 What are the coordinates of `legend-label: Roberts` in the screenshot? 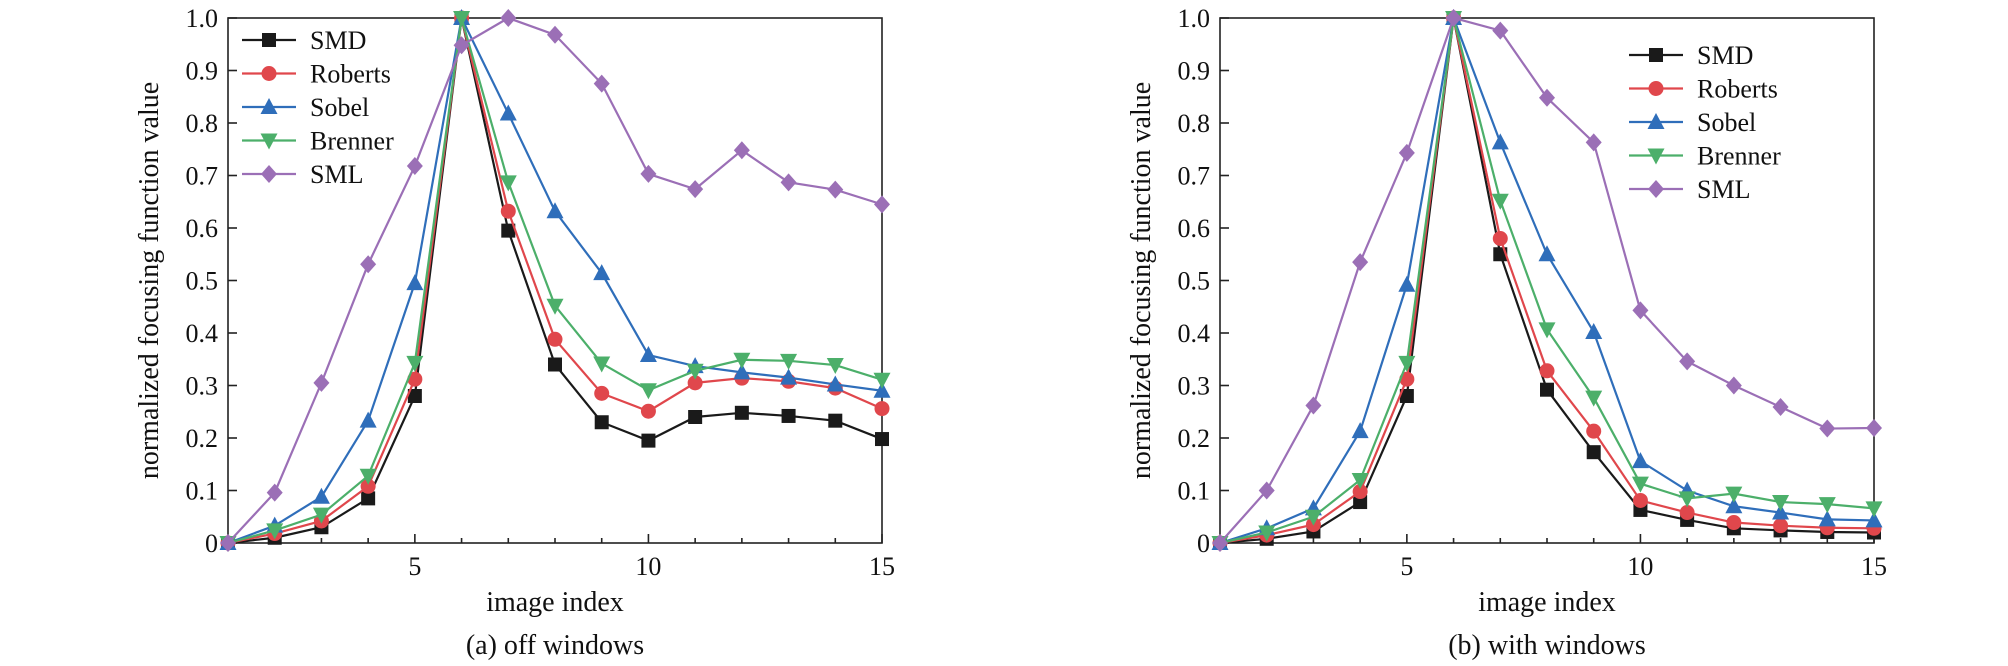 It's located at (1737, 89).